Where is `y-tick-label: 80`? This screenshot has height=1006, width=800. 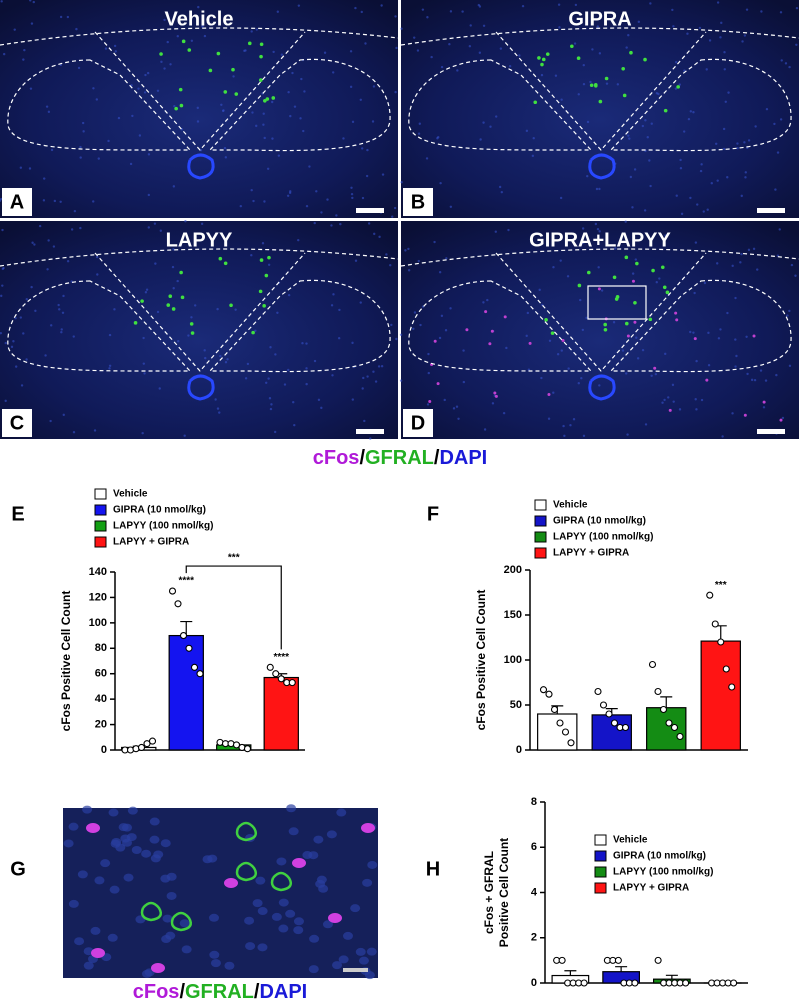
y-tick-label: 80 is located at coordinates (101, 648).